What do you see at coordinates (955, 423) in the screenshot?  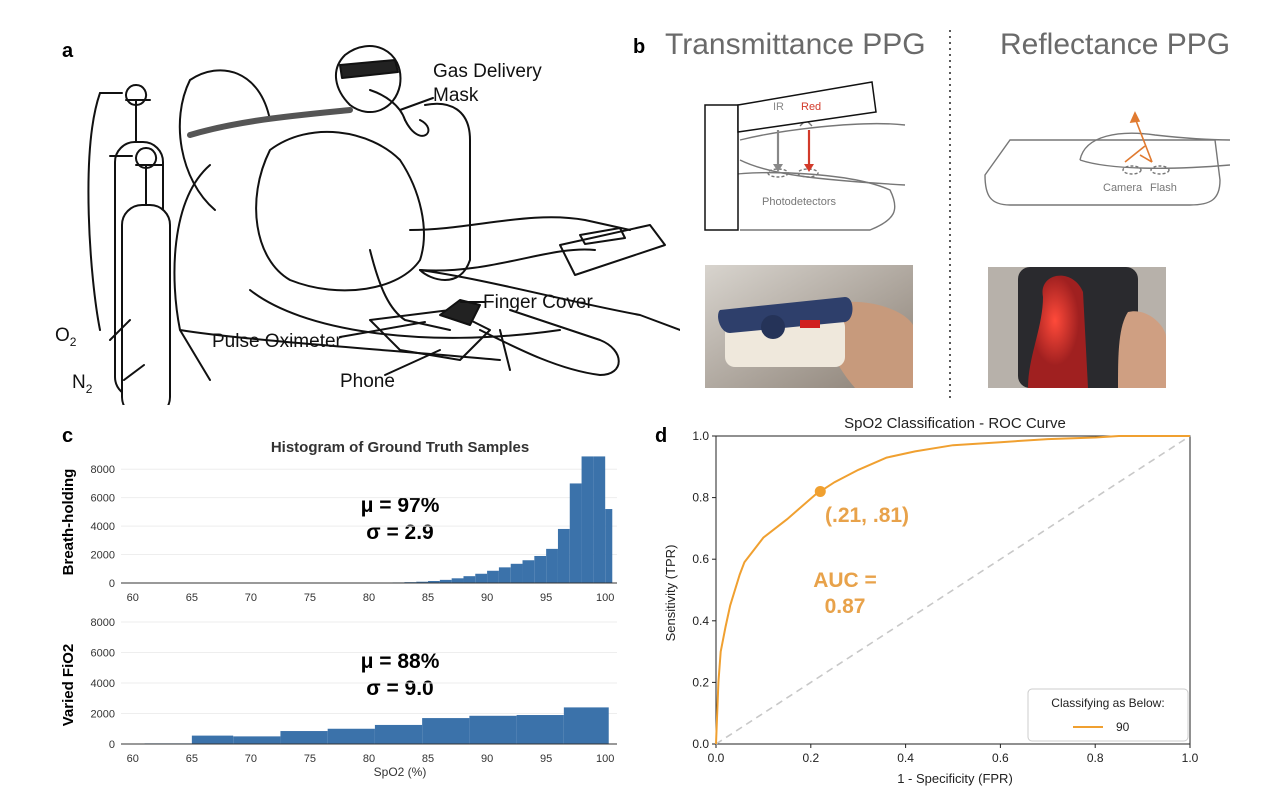 I see `roc-title: SpO2 Classification - ROC Curve` at bounding box center [955, 423].